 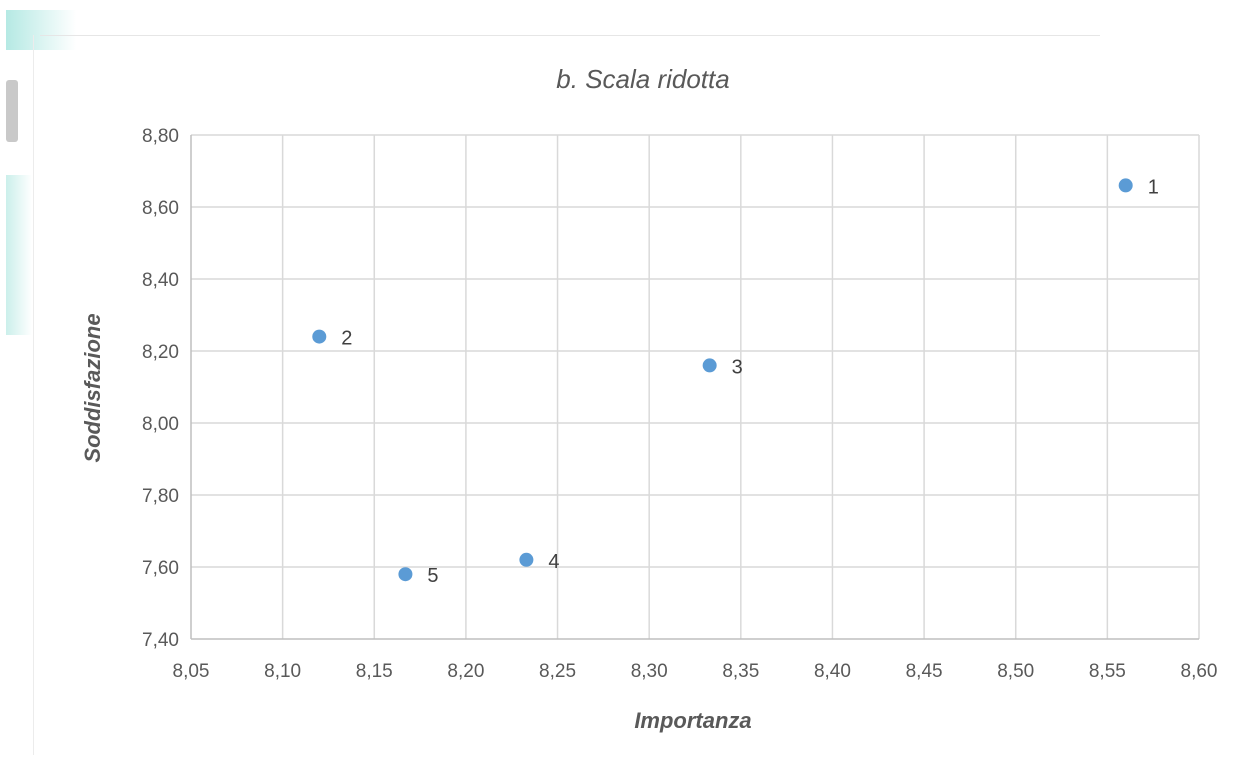 What do you see at coordinates (191, 671) in the screenshot?
I see `x-tick-label: 8,05` at bounding box center [191, 671].